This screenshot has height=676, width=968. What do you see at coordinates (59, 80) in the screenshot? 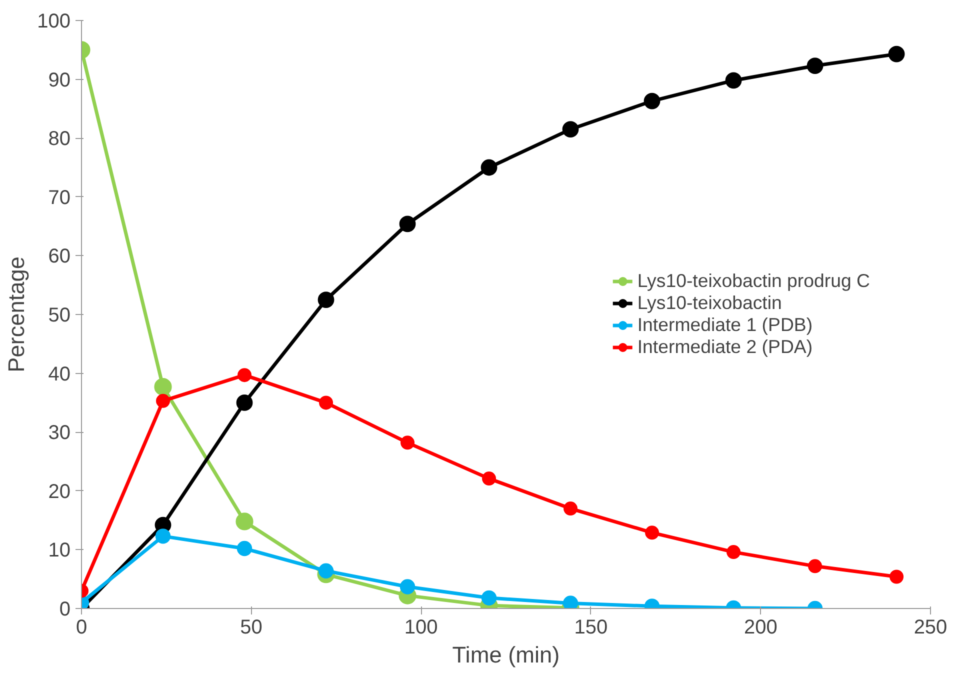
I see `y-tick-label: 90` at bounding box center [59, 80].